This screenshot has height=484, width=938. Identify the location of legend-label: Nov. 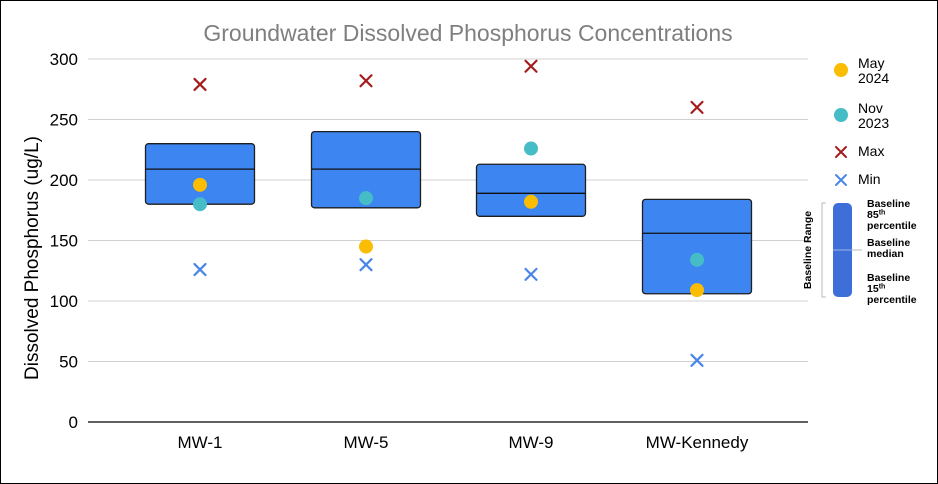
(870, 108).